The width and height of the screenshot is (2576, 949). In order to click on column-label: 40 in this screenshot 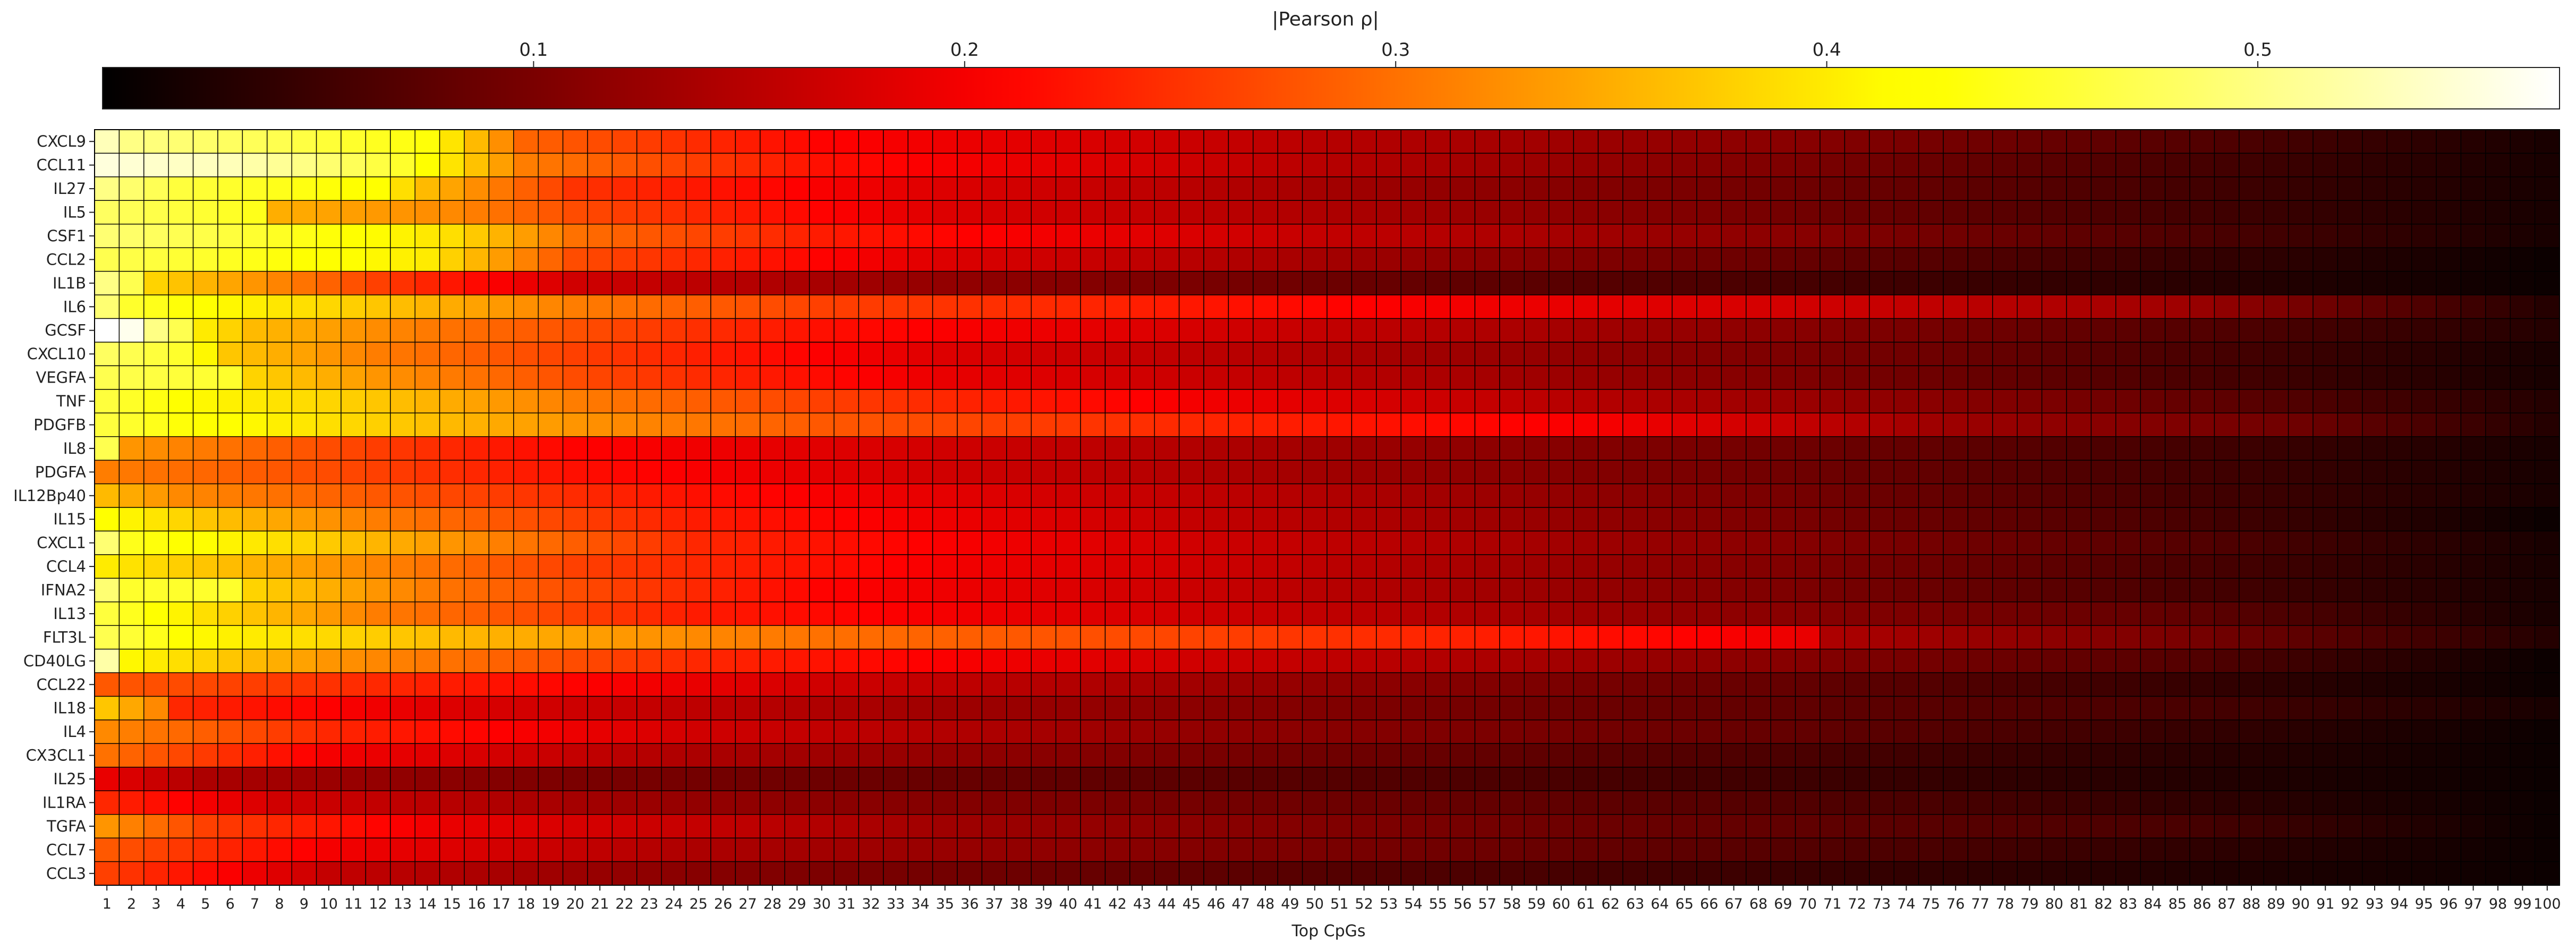, I will do `click(1068, 904)`.